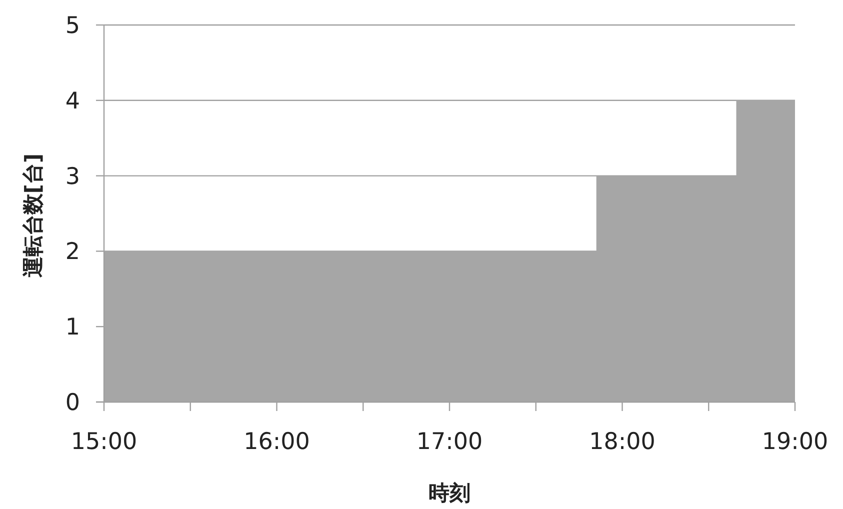 Image resolution: width=843 pixels, height=509 pixels. What do you see at coordinates (622, 442) in the screenshot?
I see `x-tick-label: 18:00` at bounding box center [622, 442].